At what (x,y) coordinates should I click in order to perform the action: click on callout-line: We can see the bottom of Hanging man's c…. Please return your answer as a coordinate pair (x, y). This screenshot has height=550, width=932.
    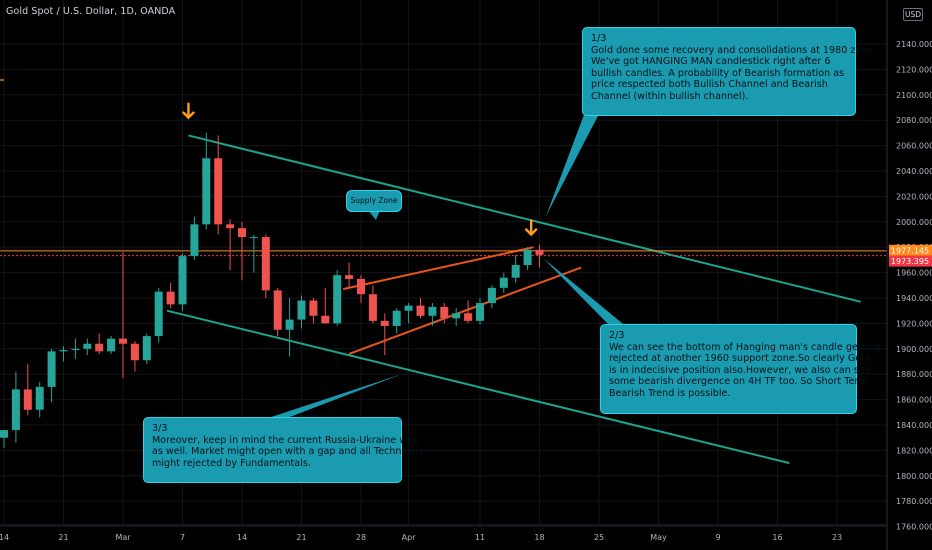
    Looking at the image, I should click on (745, 347).